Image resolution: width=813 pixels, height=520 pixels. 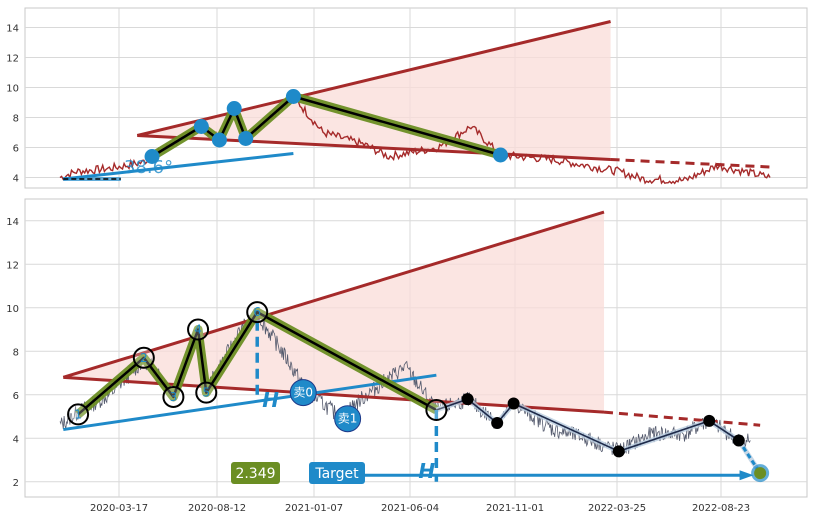 I want to click on target-arrow-head, so click(x=746, y=475).